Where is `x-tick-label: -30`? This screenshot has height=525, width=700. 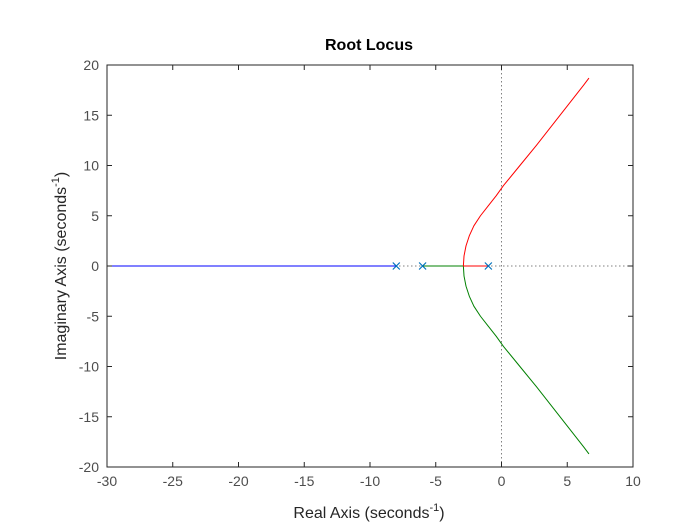
x-tick-label: -30 is located at coordinates (107, 481).